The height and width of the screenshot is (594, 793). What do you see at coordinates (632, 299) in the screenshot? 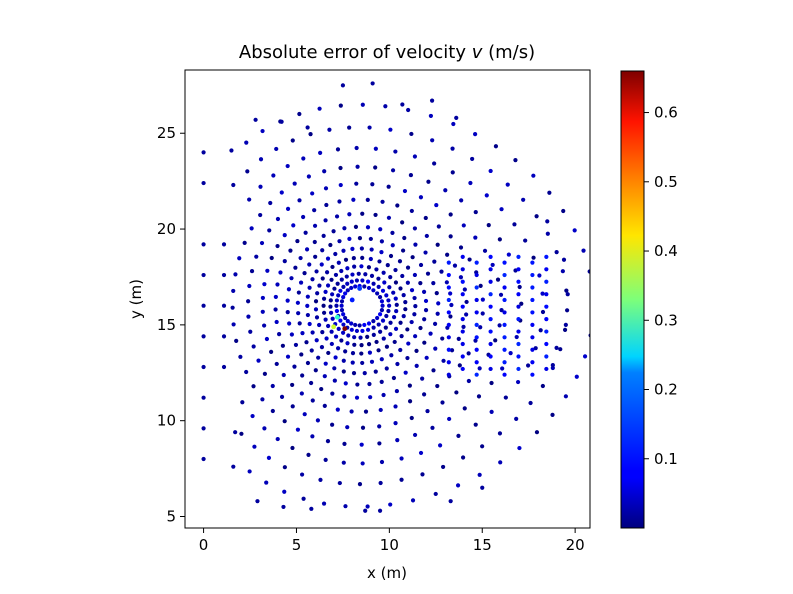
I see `colorbar` at bounding box center [632, 299].